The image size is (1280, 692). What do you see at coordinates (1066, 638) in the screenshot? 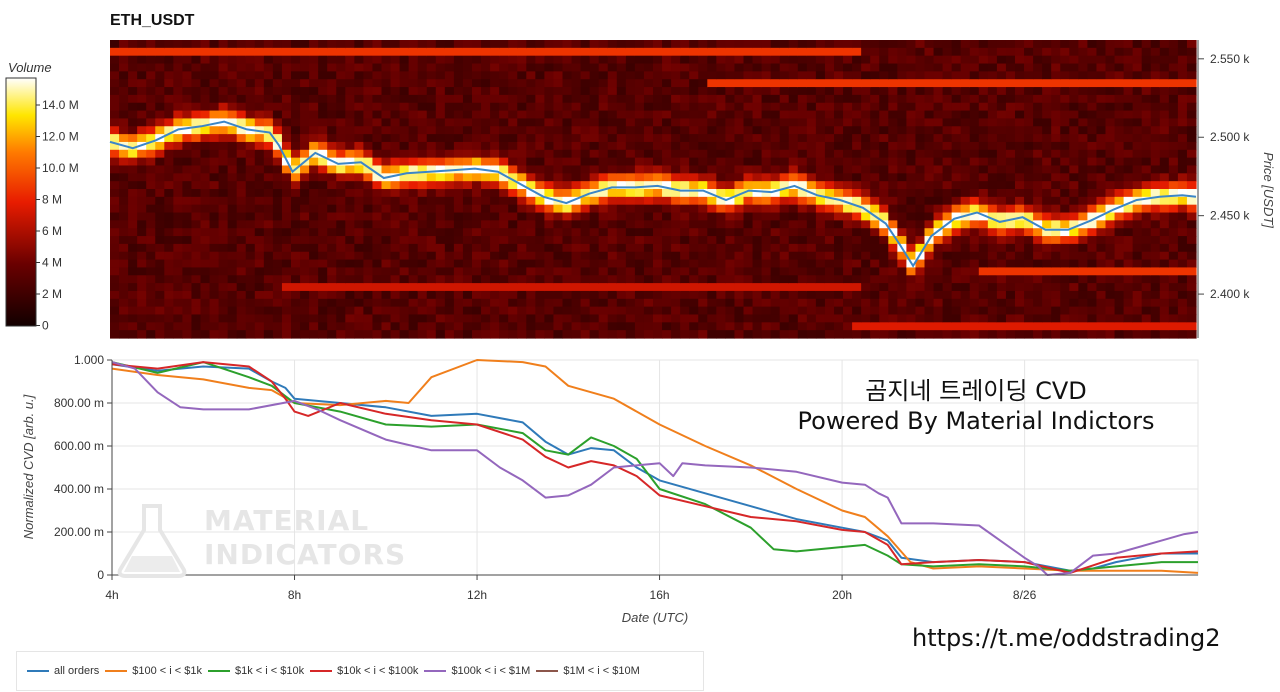
I see `telegram-link: https://t.me/oddstrading2` at bounding box center [1066, 638].